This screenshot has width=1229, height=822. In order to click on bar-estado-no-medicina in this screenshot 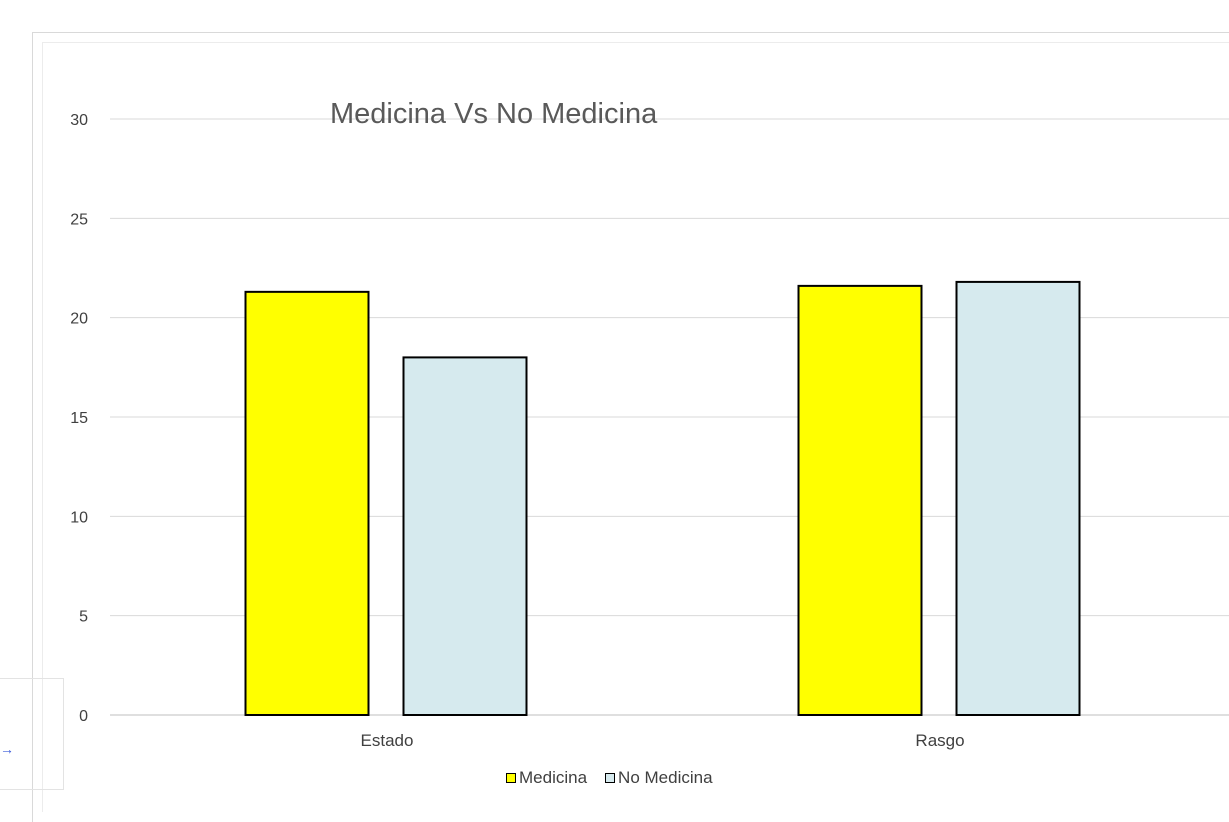, I will do `click(465, 536)`.